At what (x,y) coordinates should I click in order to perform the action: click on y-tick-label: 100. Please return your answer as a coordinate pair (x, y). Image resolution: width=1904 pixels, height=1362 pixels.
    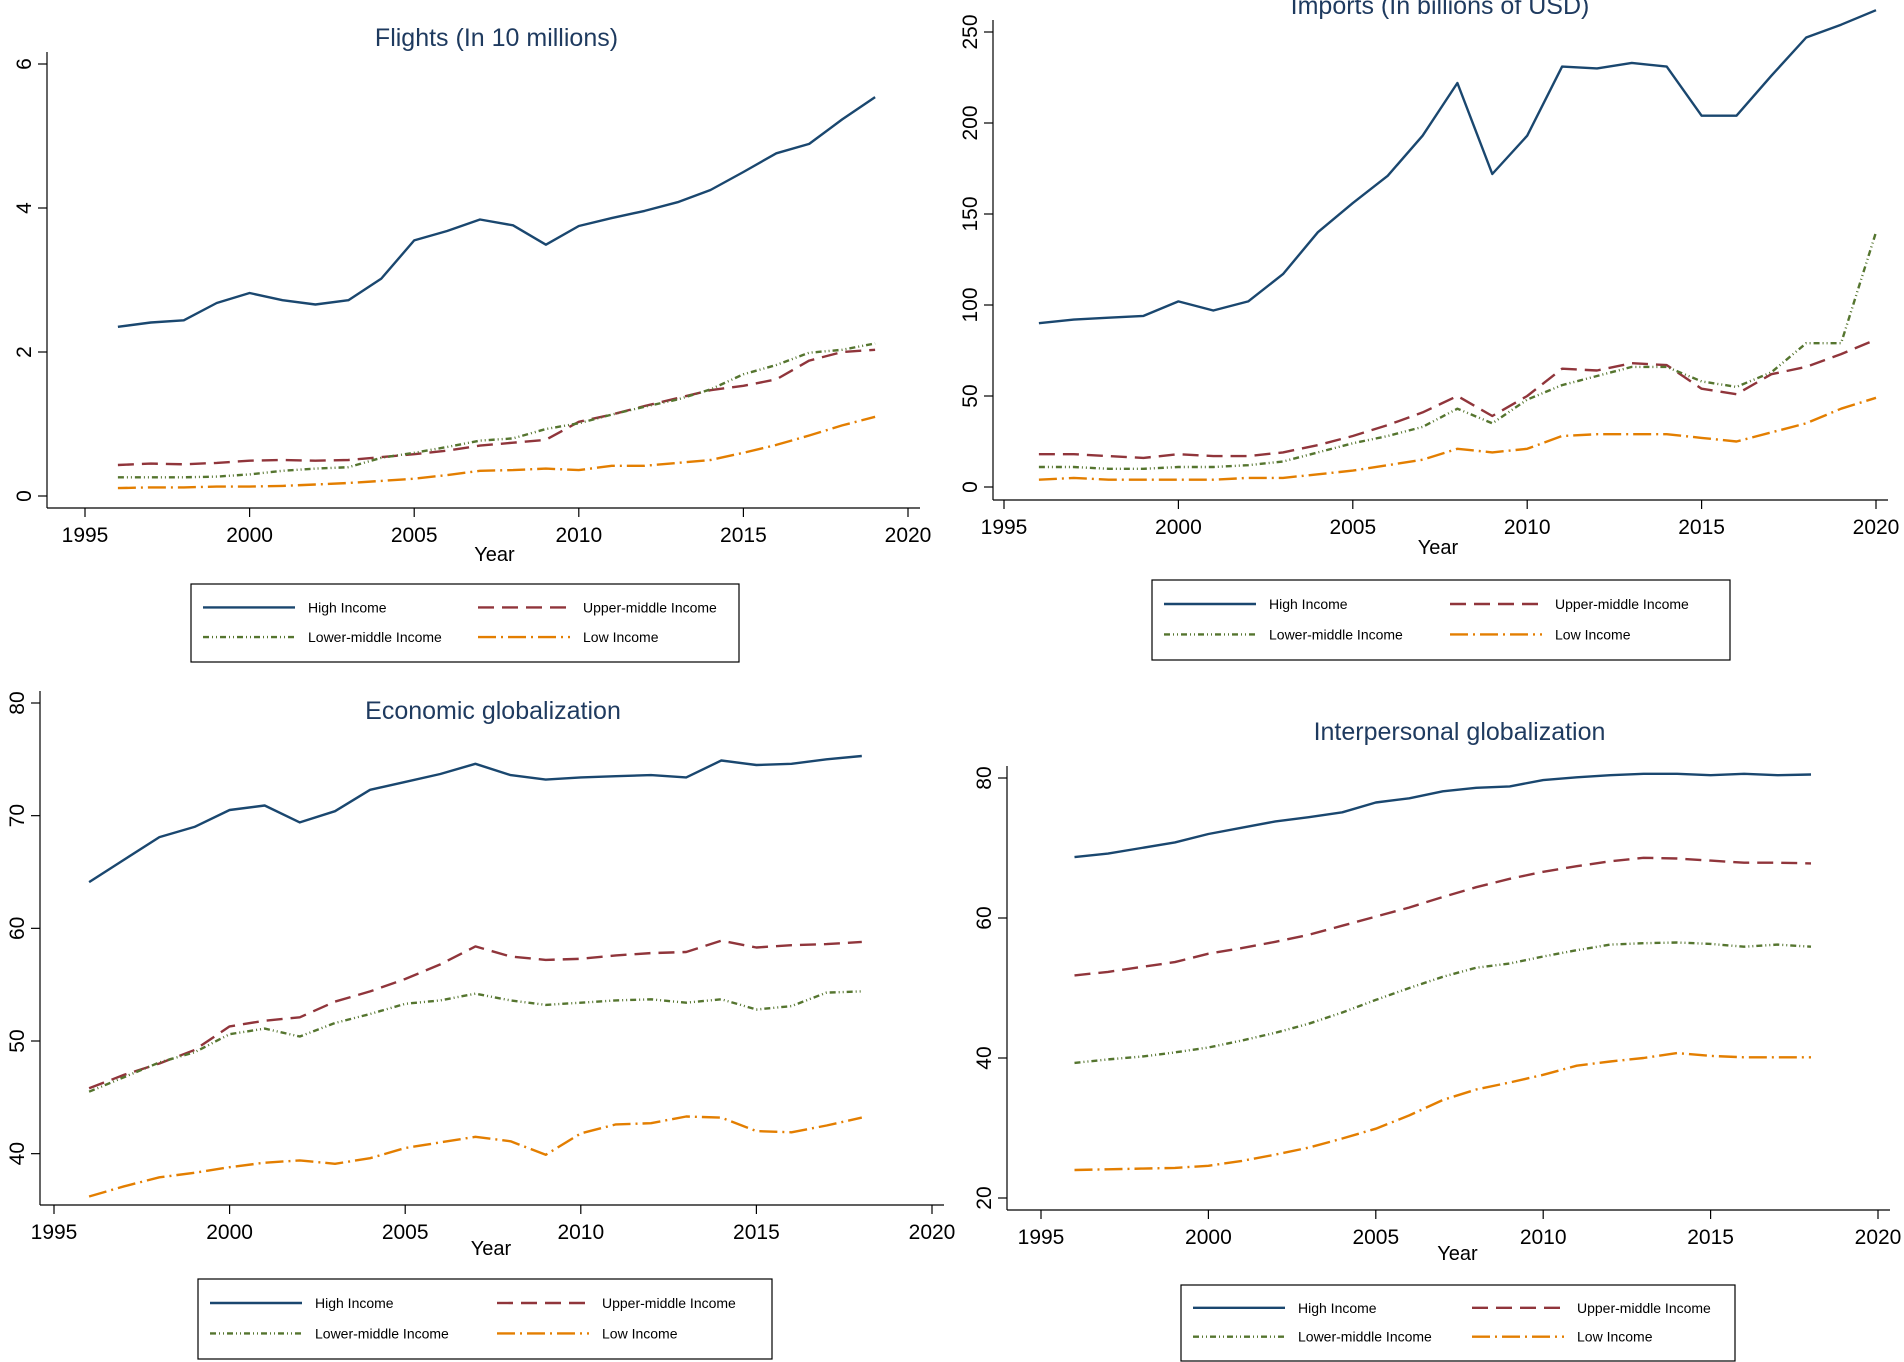
    Looking at the image, I should click on (970, 304).